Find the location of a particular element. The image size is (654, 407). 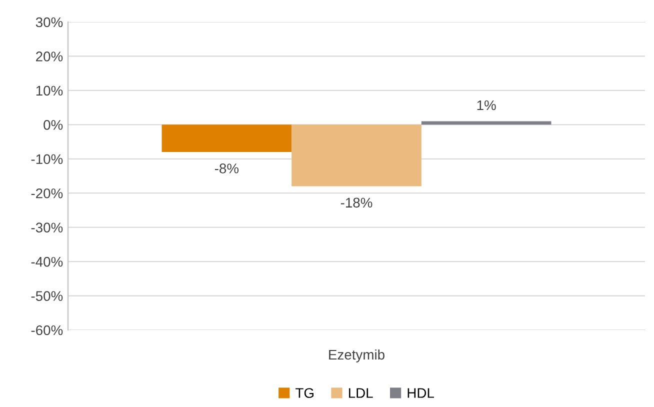

y-tick-label: -30% is located at coordinates (47, 227).